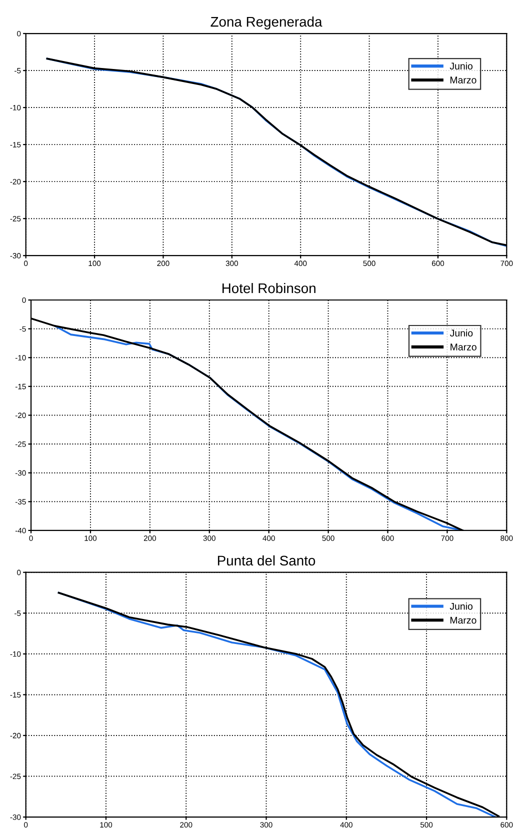  I want to click on chart-title: Zona Regenerada, so click(266, 23).